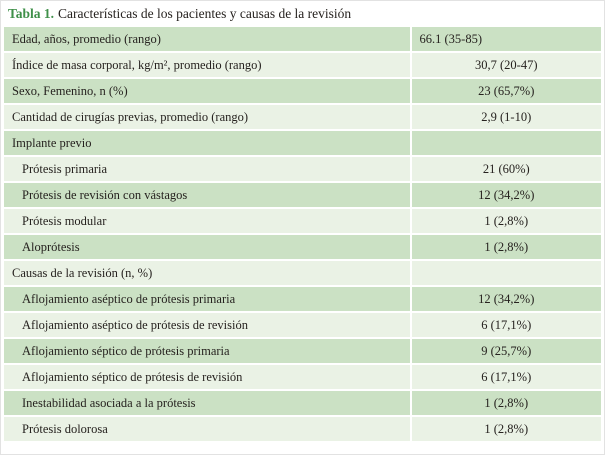 The width and height of the screenshot is (605, 455). I want to click on section-header-row: Implante previo, so click(302, 143).